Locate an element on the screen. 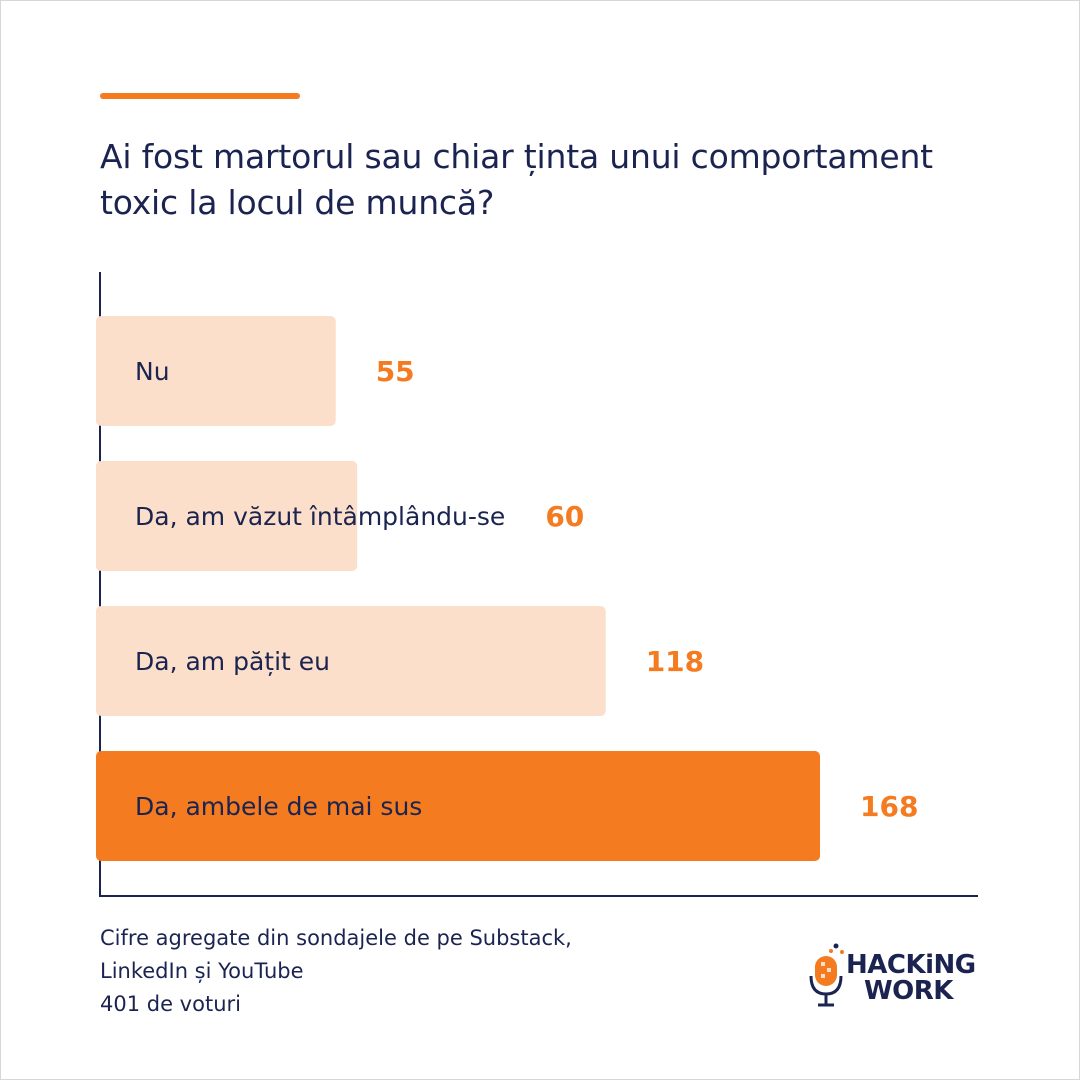  bar-value-label: 118 is located at coordinates (675, 661).